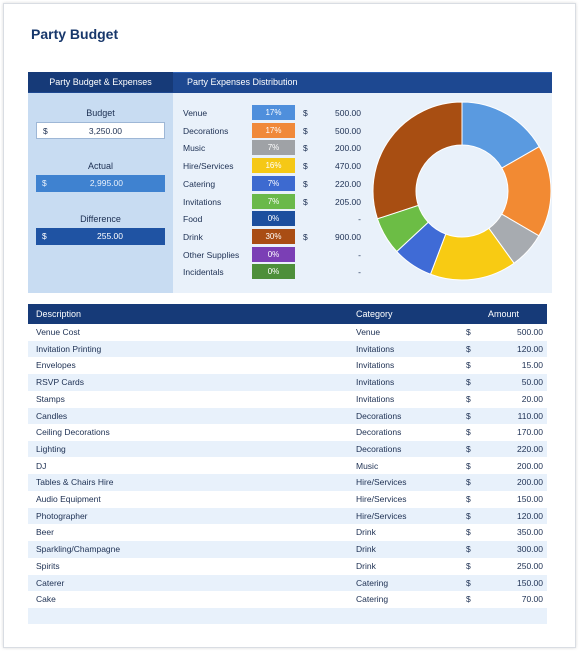 The width and height of the screenshot is (579, 651). I want to click on cell-description: Stamps, so click(50, 398).